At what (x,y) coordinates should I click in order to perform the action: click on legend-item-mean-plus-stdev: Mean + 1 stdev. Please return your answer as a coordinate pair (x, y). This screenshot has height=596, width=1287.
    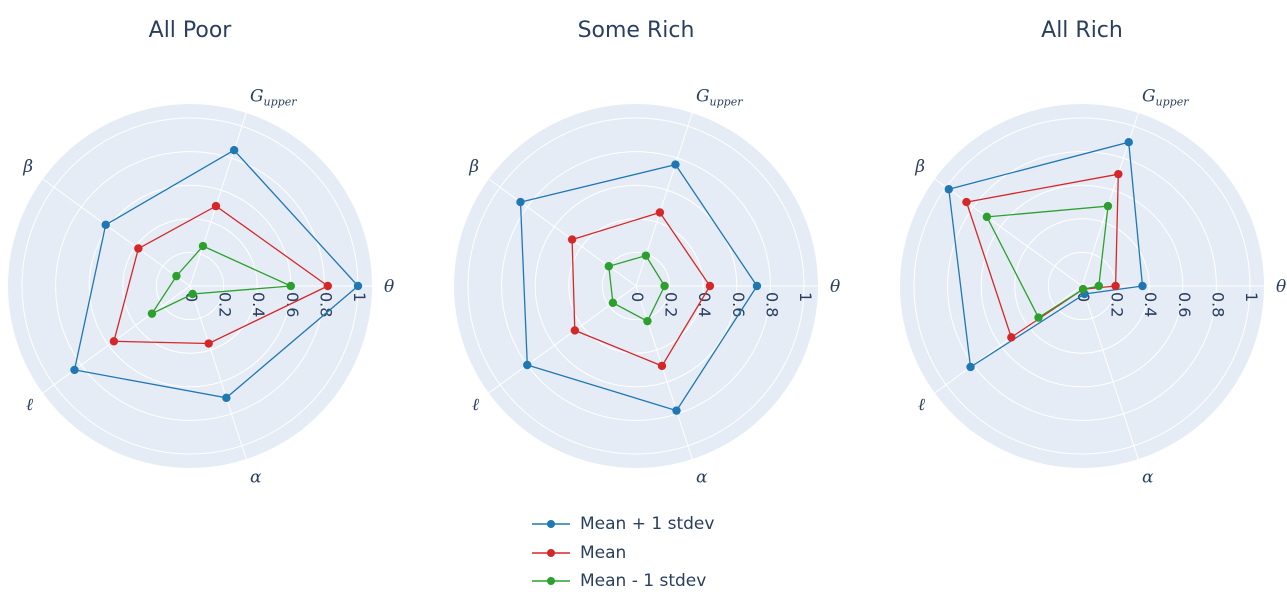
    Looking at the image, I should click on (622, 524).